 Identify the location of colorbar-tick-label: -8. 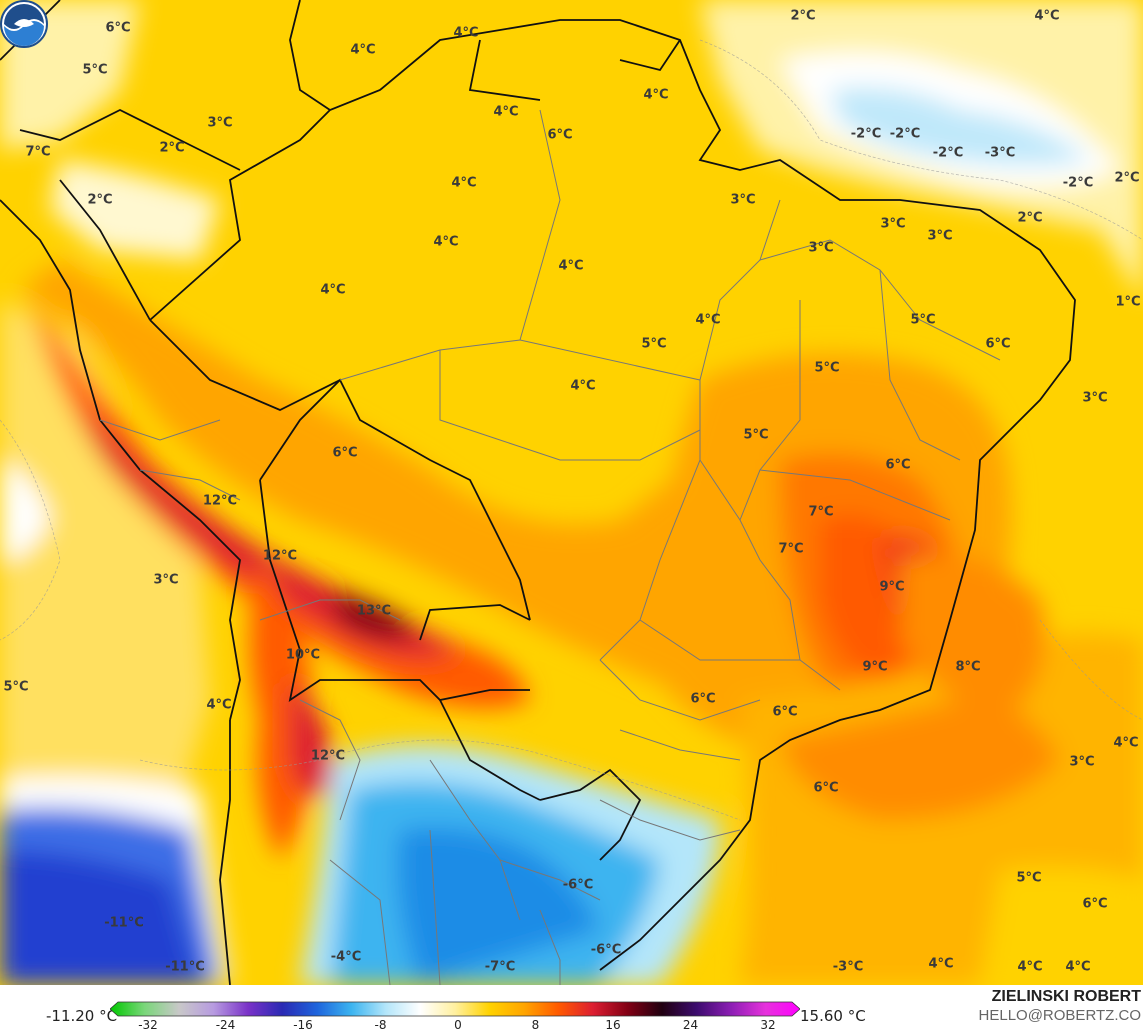
(380, 1025).